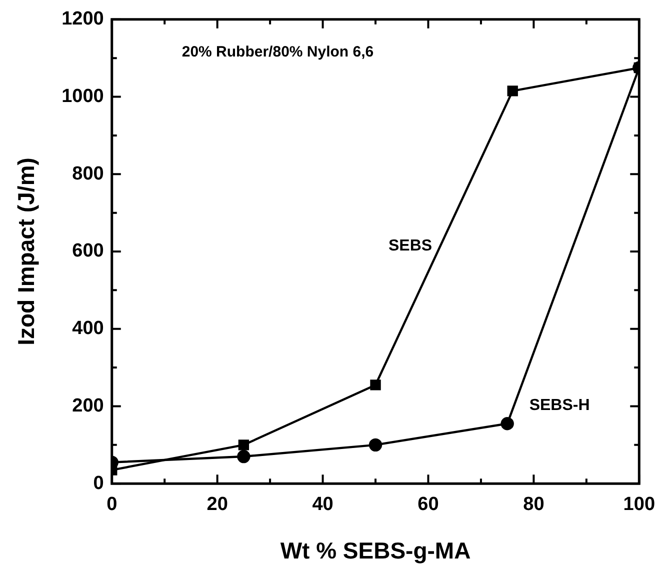  What do you see at coordinates (88, 405) in the screenshot?
I see `y-tick-label: 200` at bounding box center [88, 405].